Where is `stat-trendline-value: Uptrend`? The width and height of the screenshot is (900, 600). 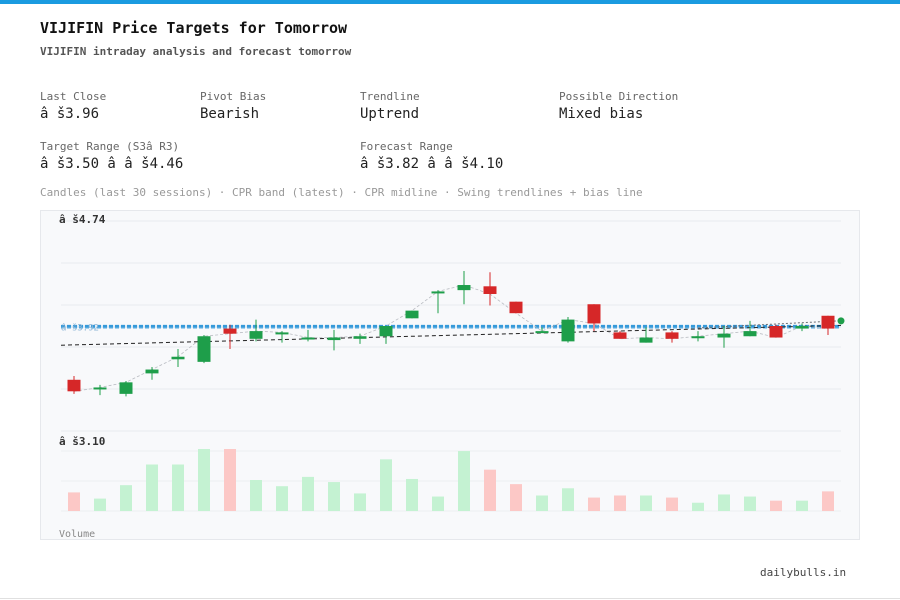 stat-trendline-value: Uptrend is located at coordinates (390, 114).